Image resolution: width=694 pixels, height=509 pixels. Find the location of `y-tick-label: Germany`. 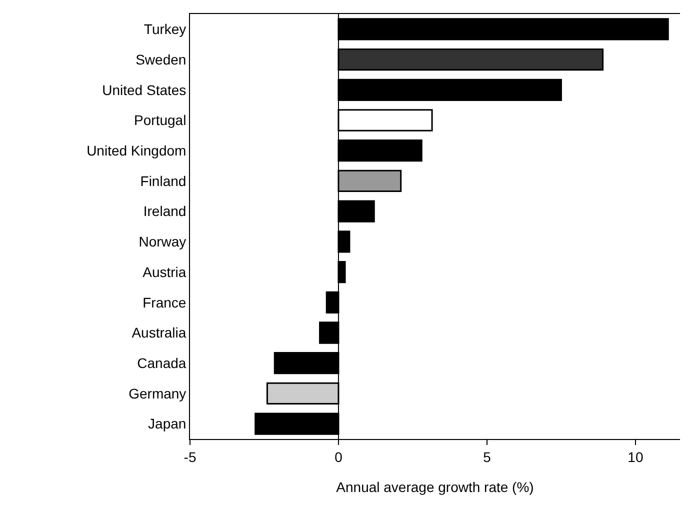

y-tick-label: Germany is located at coordinates (157, 393).